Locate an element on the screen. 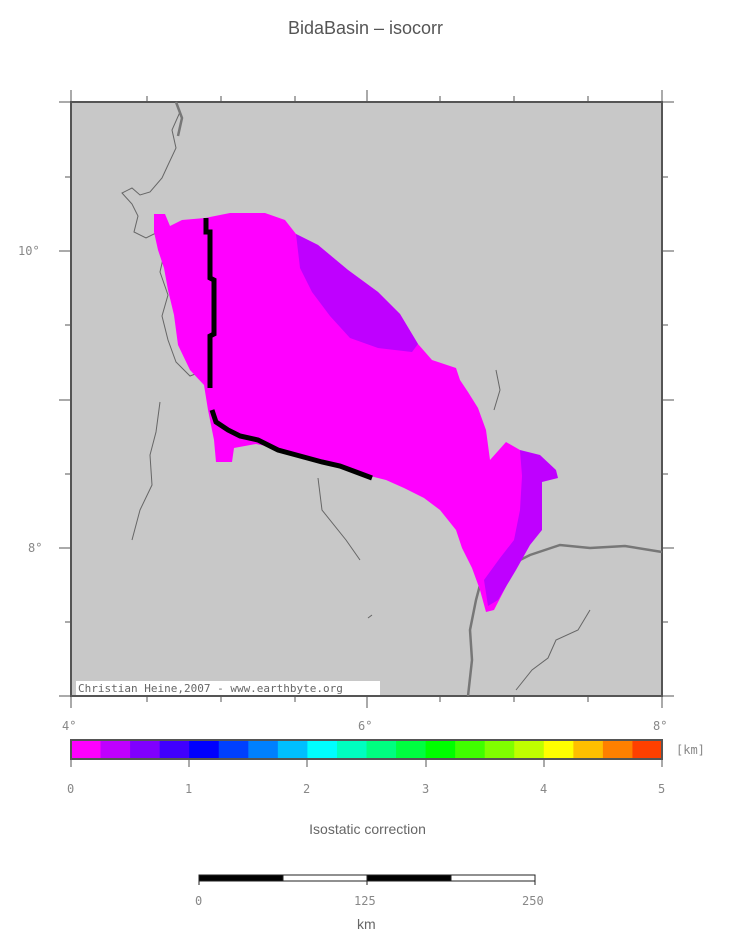 The image size is (731, 951). colorbar-title: Isostatic correction is located at coordinates (367, 829).